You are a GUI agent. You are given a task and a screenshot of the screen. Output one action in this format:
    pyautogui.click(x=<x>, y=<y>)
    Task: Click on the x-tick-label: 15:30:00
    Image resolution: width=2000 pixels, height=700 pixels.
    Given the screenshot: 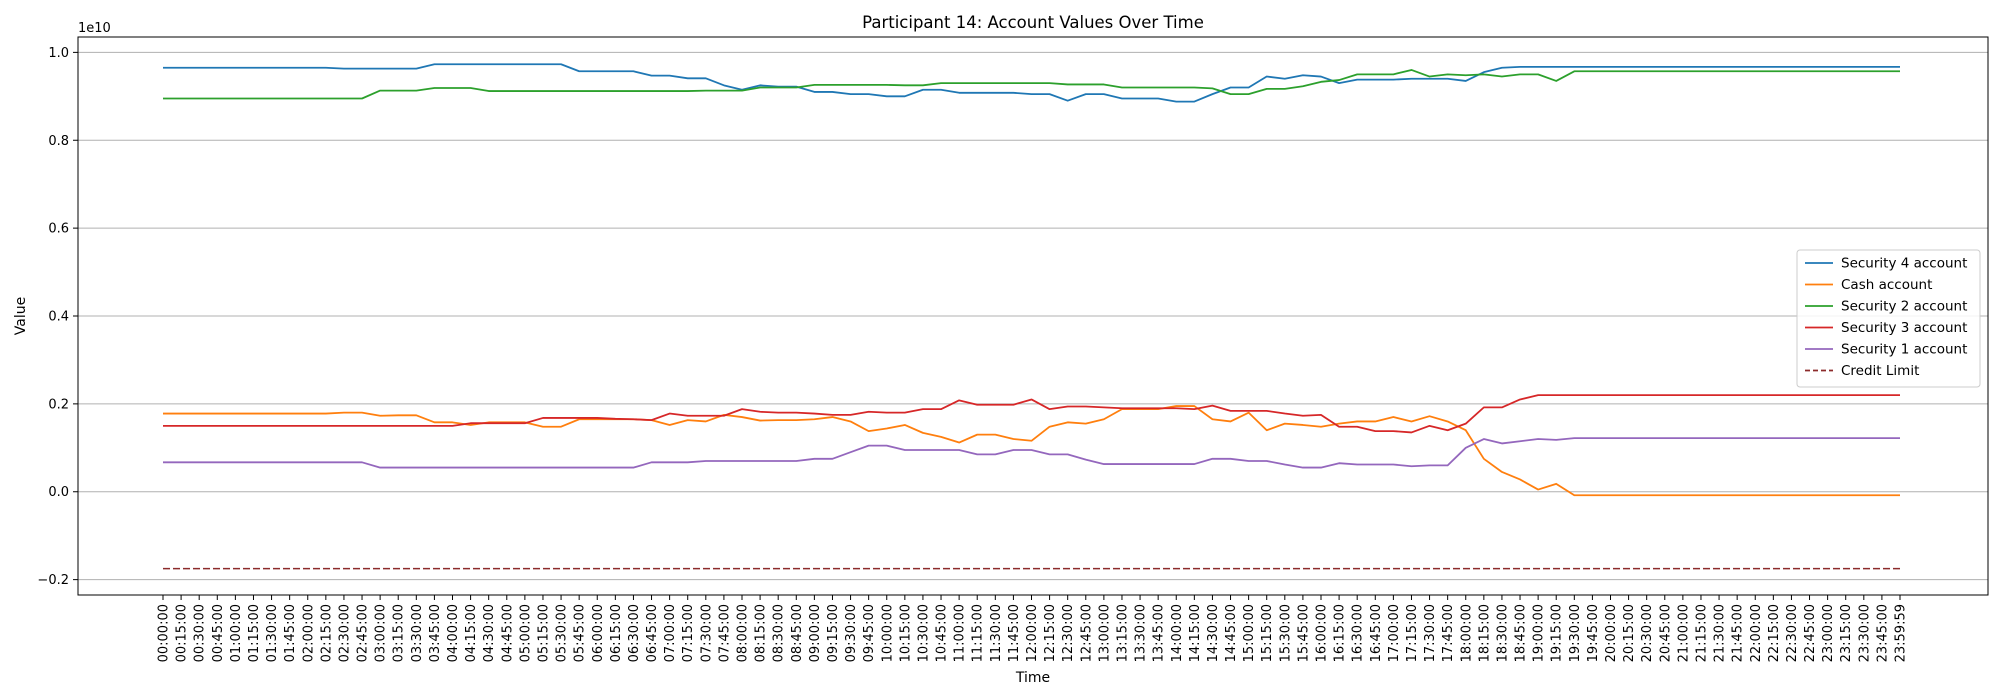 What is the action you would take?
    pyautogui.click(x=1285, y=633)
    